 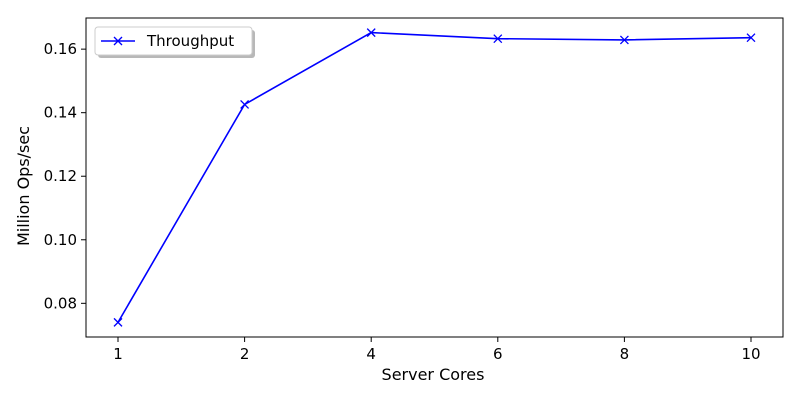 What do you see at coordinates (118, 354) in the screenshot?
I see `x-tick-label: 1` at bounding box center [118, 354].